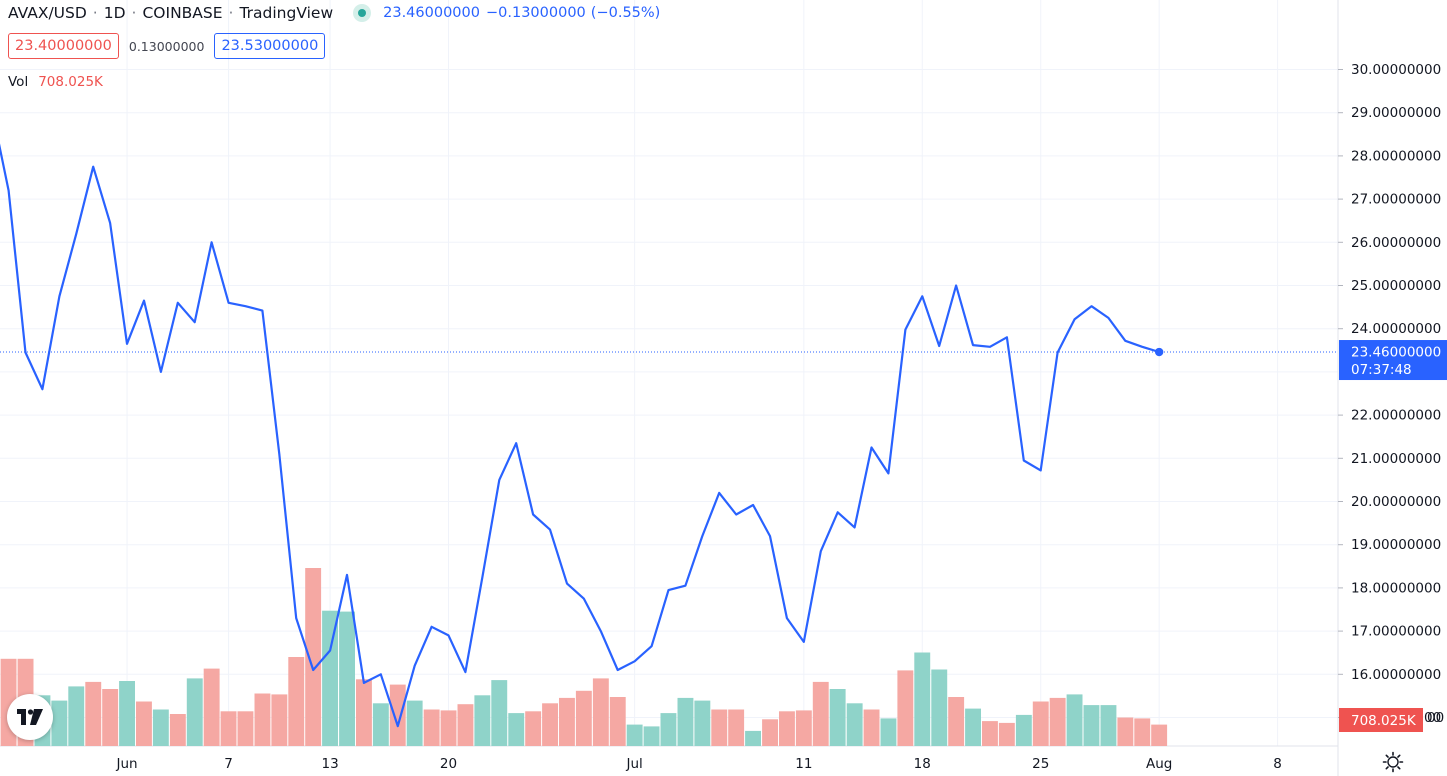 The image size is (1447, 776). What do you see at coordinates (1396, 113) in the screenshot?
I see `price-tick-label: 29.00000000` at bounding box center [1396, 113].